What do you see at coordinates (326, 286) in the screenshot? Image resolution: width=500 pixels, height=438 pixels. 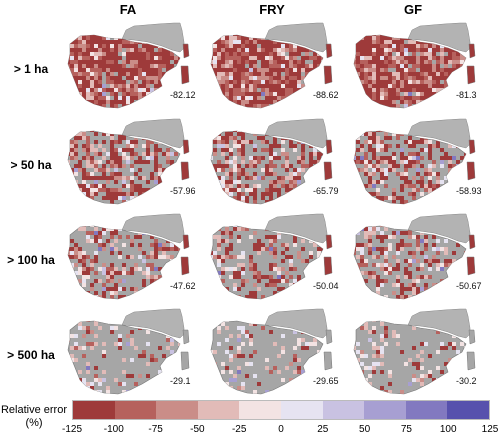 I see `relative-error-value: -50.04` at bounding box center [326, 286].